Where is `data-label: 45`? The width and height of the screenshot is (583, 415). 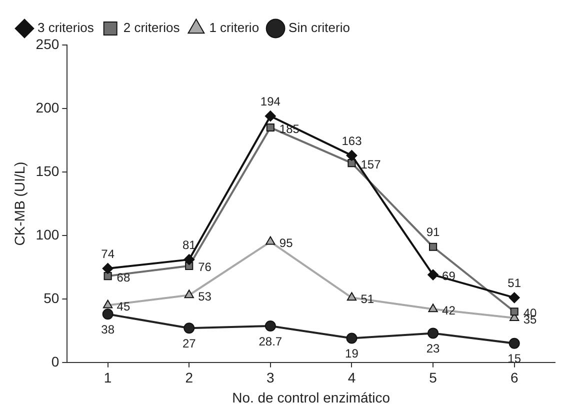
data-label: 45 is located at coordinates (123, 307).